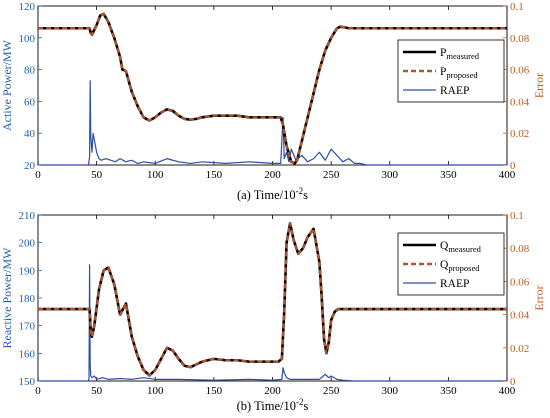 This screenshot has width=550, height=418. What do you see at coordinates (27, 244) in the screenshot?
I see `y-tick-label: 200` at bounding box center [27, 244].